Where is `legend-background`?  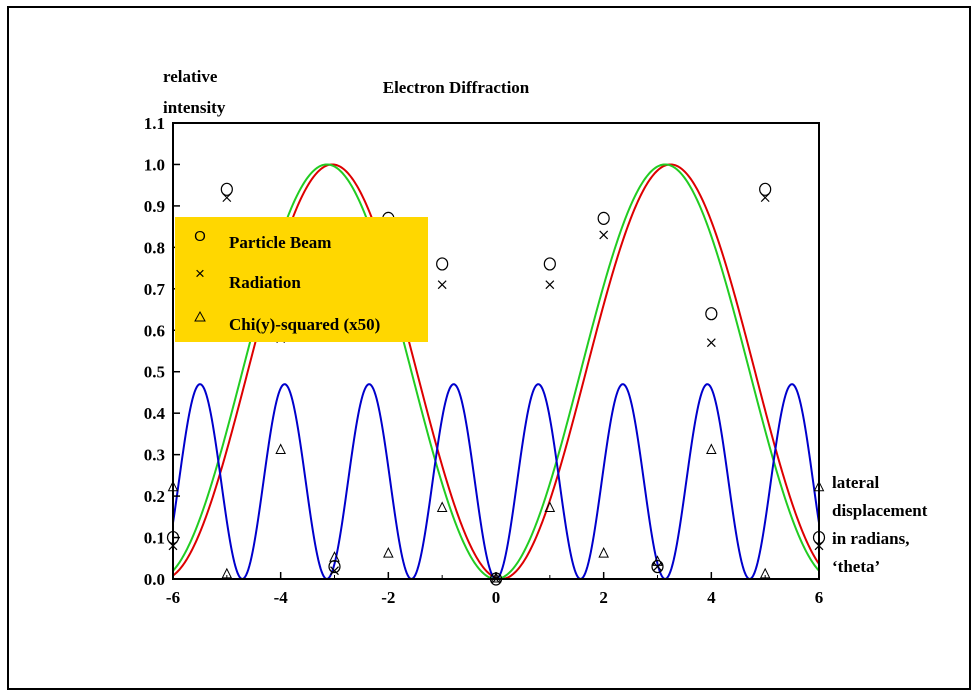
legend-background is located at coordinates (301, 279).